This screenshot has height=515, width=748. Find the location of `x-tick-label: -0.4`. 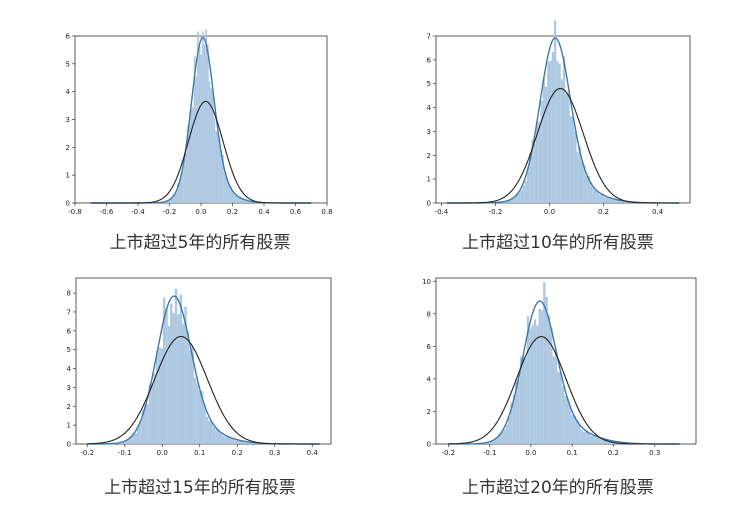

x-tick-label: -0.4 is located at coordinates (442, 212).